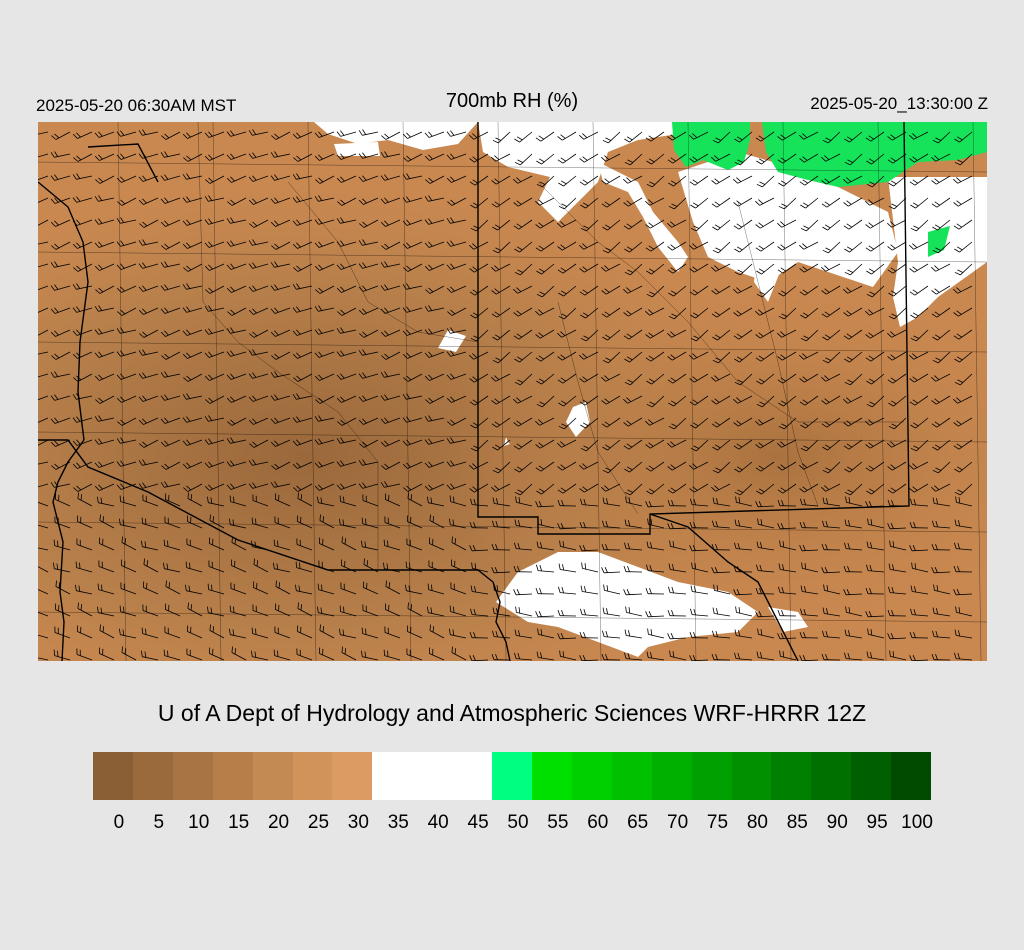 Image resolution: width=1024 pixels, height=950 pixels. I want to click on colorbar-tick-label: 40, so click(438, 822).